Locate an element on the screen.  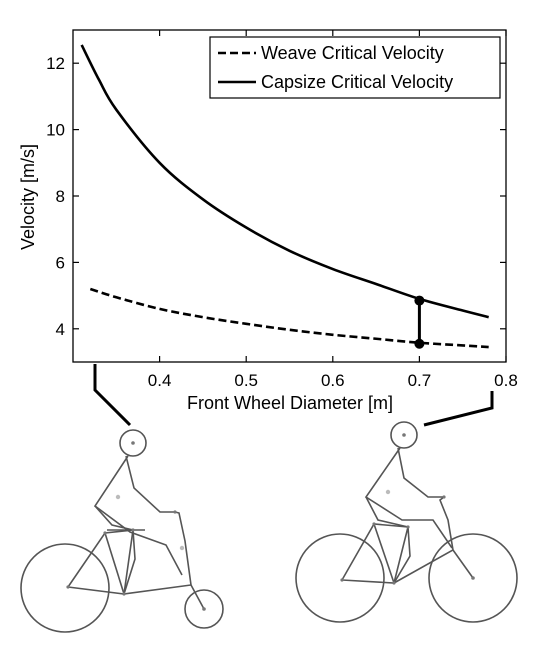
y-tick-label: 10 is located at coordinates (55, 130).